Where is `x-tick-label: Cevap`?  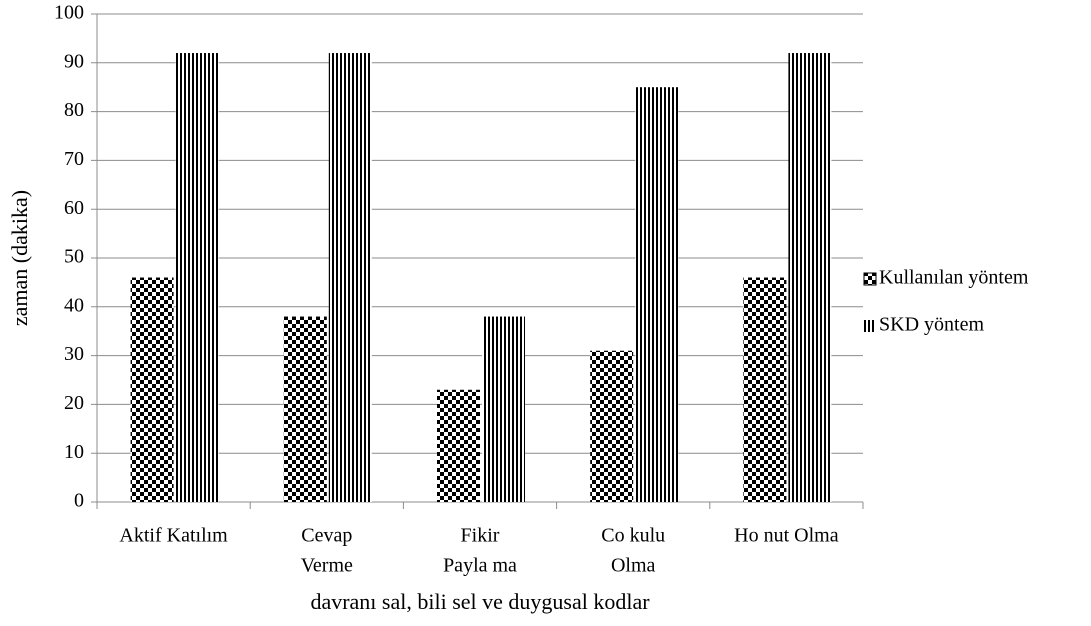 x-tick-label: Cevap is located at coordinates (326, 536).